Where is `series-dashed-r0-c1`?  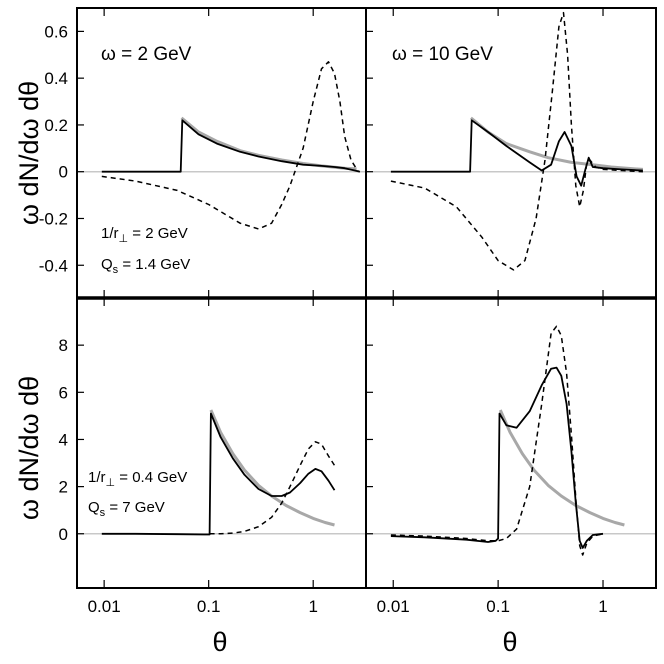 series-dashed-r0-c1 is located at coordinates (516, 141).